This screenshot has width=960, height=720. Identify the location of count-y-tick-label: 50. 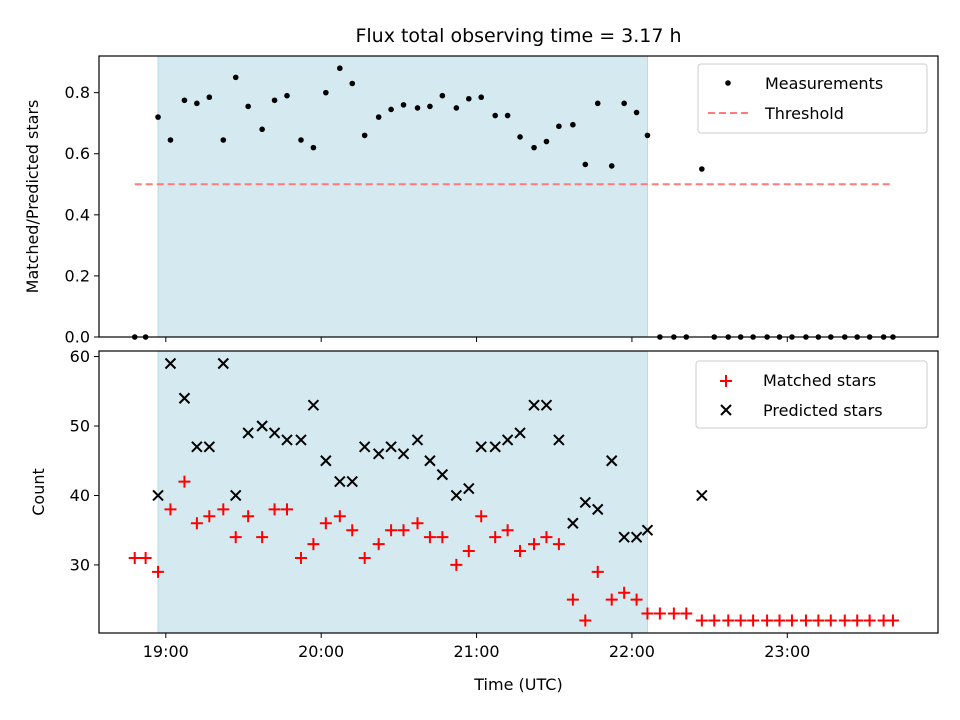
(80, 426).